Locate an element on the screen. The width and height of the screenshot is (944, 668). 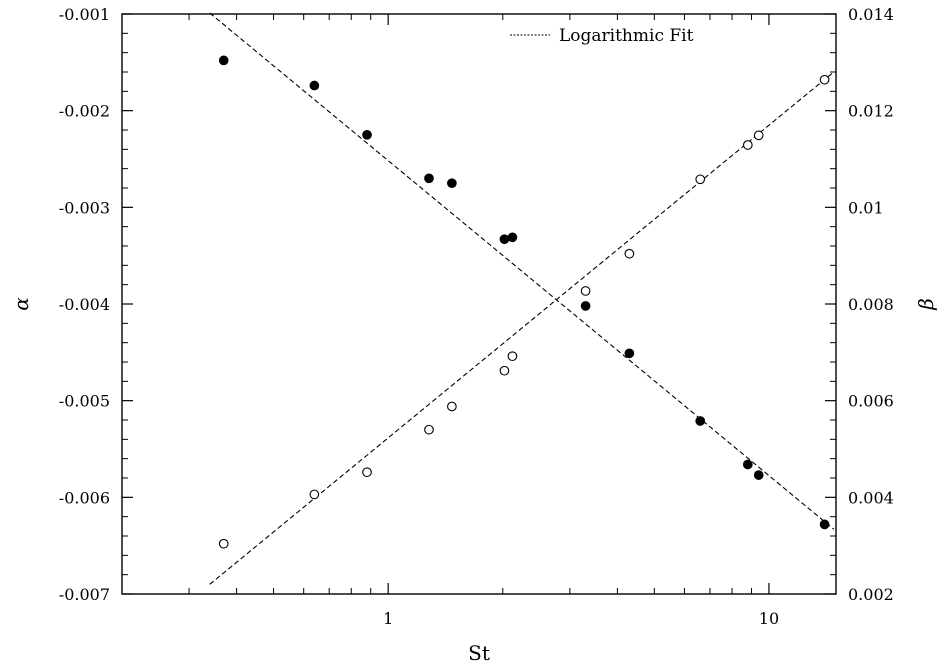
legend: Logarithmic Fit is located at coordinates (602, 36).